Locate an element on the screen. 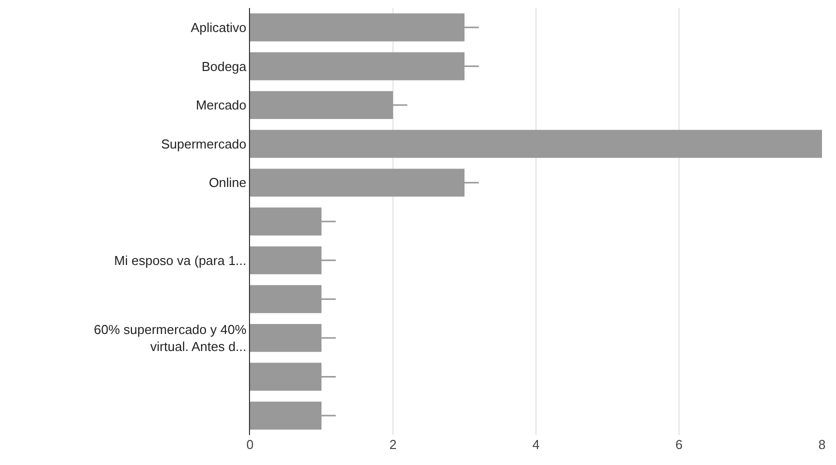 Image resolution: width=836 pixels, height=465 pixels. x-tick-label: 6 is located at coordinates (679, 444).